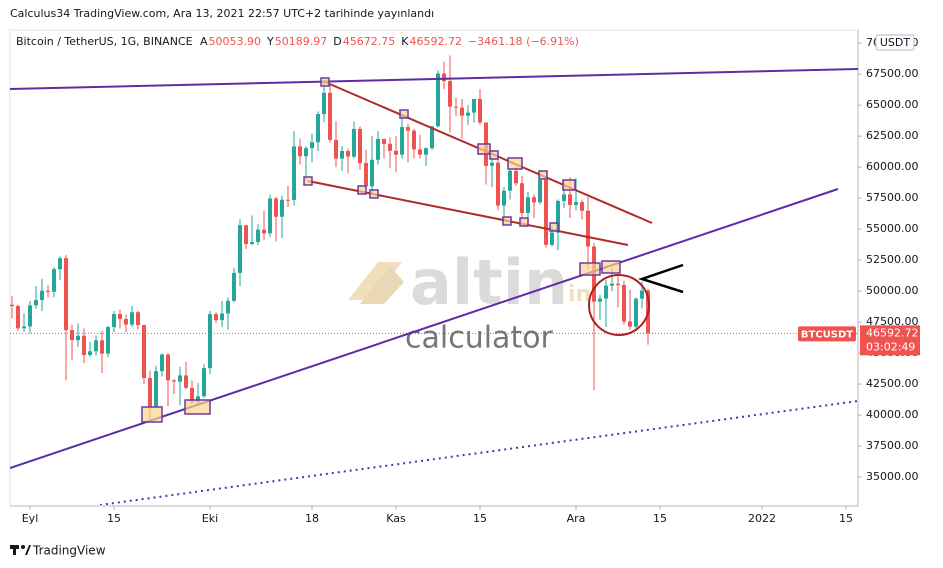 The image size is (943, 568). Describe the element at coordinates (405, 41) in the screenshot. I see `legend-key: K` at that location.